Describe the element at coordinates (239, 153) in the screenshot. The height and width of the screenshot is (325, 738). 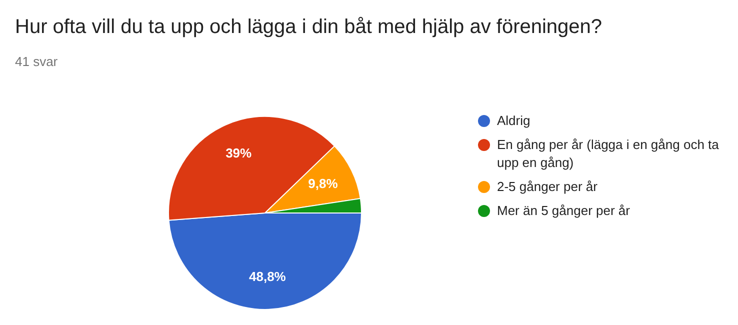
I see `data-label: 39%` at that location.